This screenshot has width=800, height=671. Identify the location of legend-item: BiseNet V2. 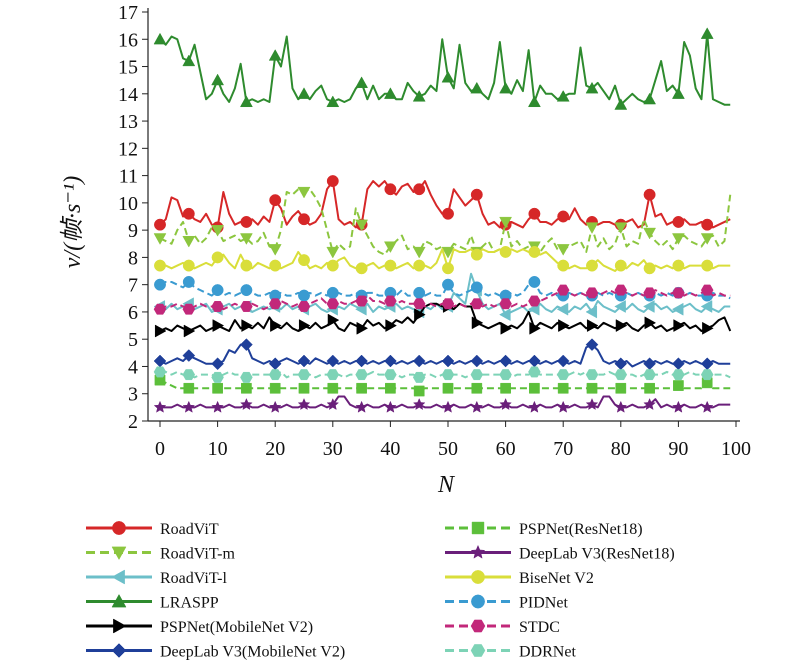
(519, 578).